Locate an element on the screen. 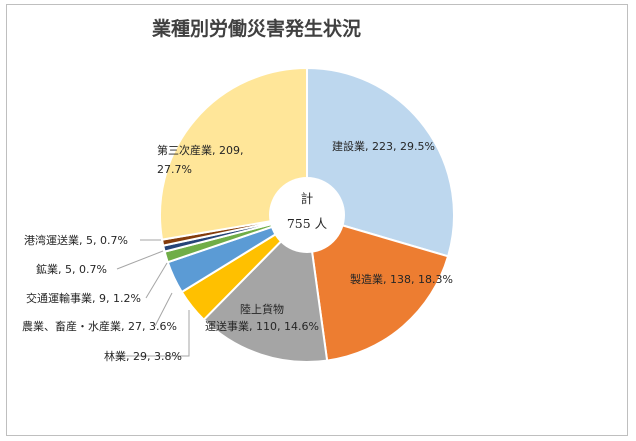 This screenshot has height=441, width=636. data-label-8: 港湾運送業, 5, 0.7% is located at coordinates (76, 240).